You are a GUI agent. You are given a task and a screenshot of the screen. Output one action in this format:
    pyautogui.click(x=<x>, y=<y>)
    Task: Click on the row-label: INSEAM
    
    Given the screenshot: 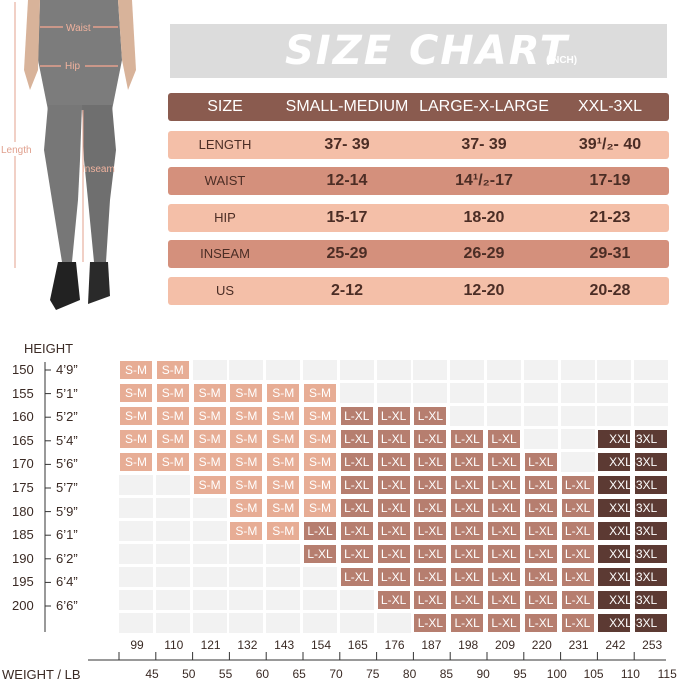 What is the action you would take?
    pyautogui.click(x=225, y=253)
    